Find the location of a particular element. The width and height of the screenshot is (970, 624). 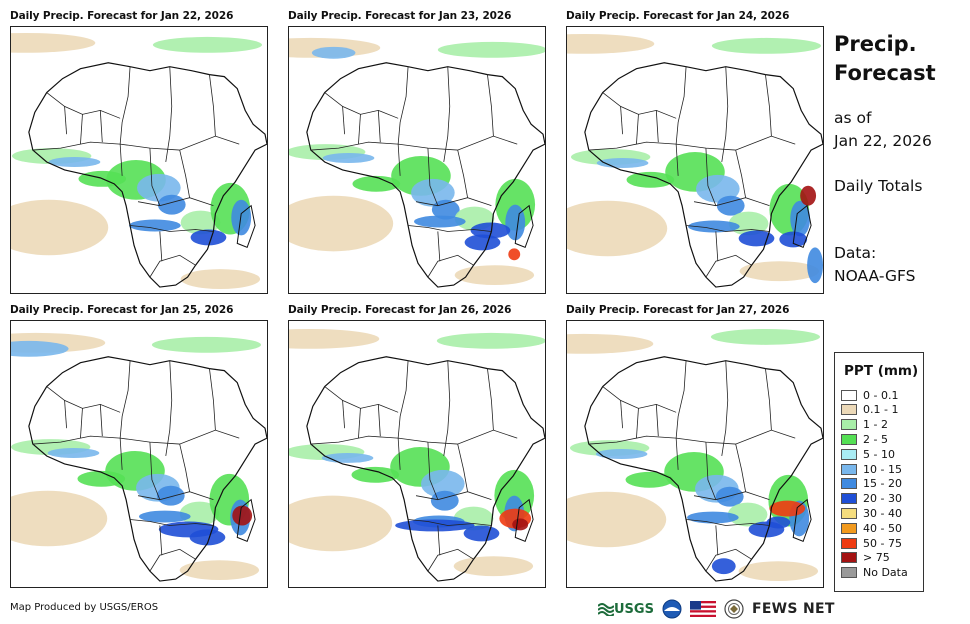

map-graphic is located at coordinates (695, 455).